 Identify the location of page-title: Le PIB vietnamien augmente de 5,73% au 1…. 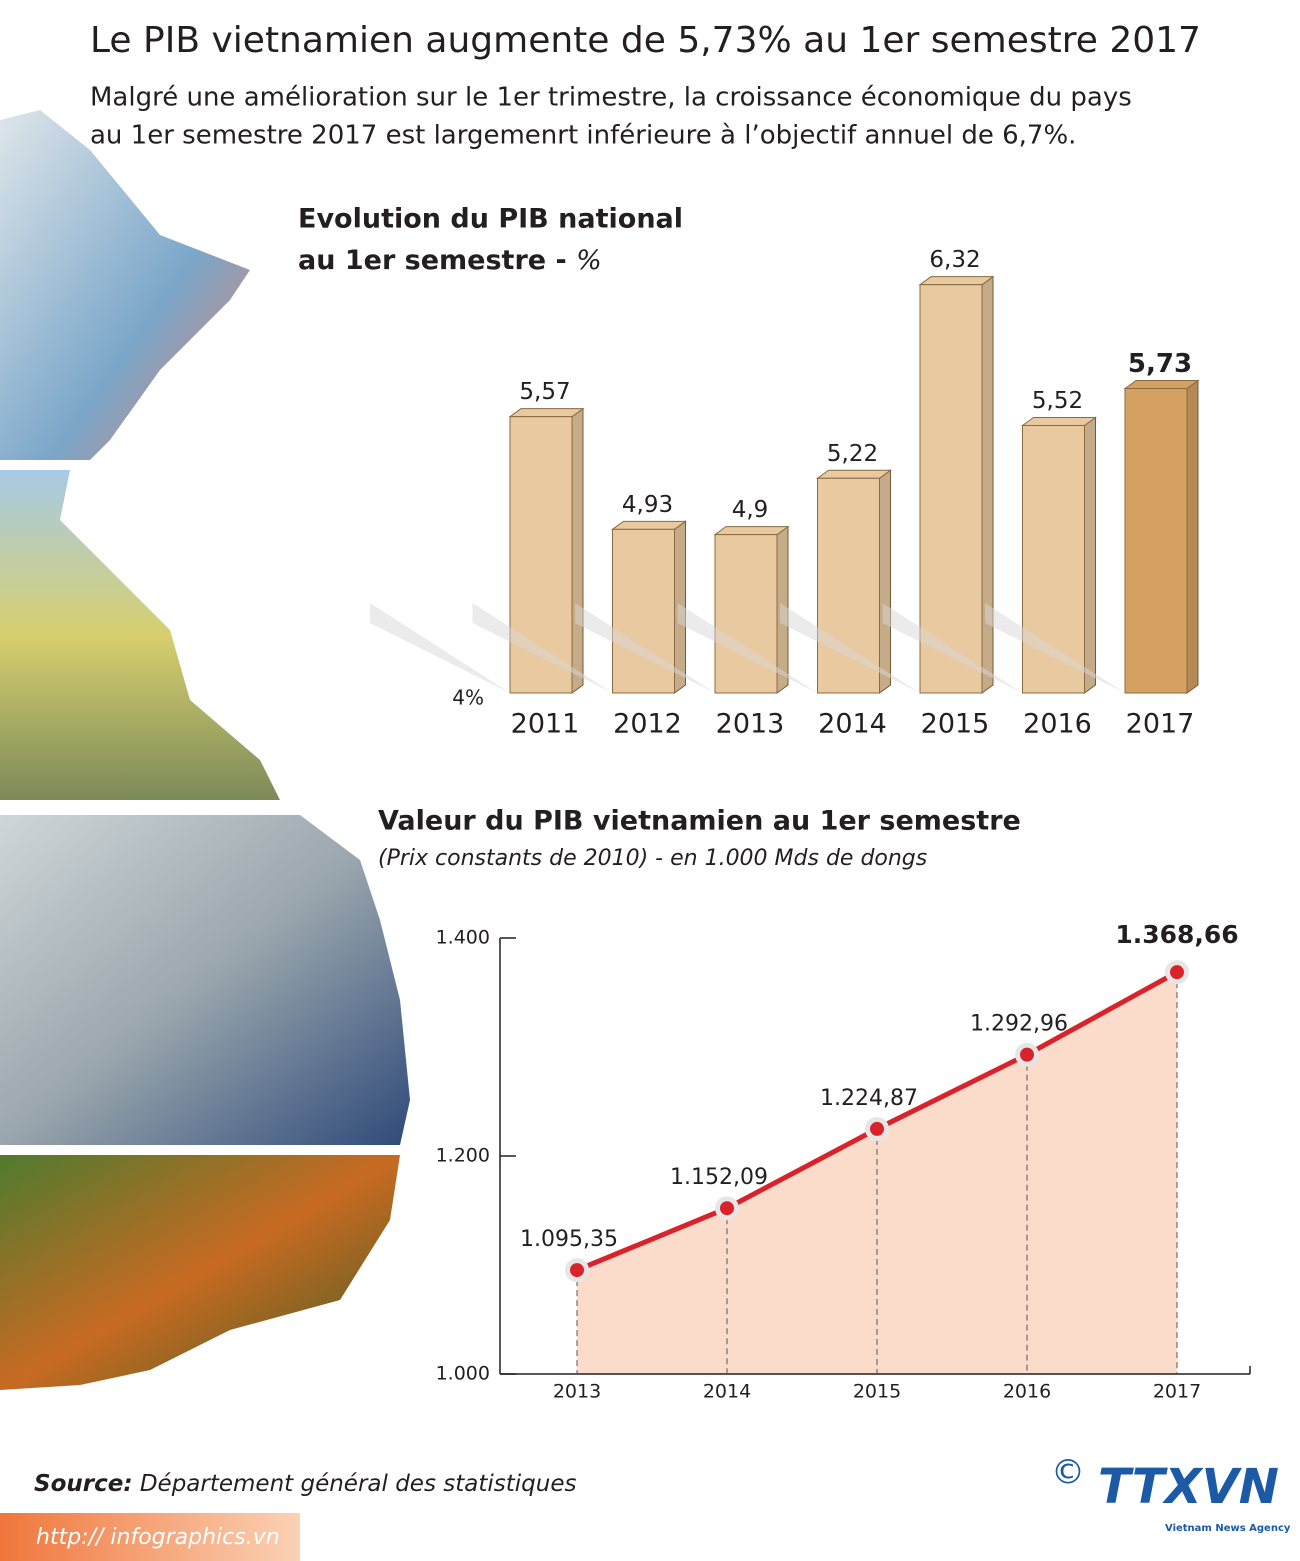
(645, 40).